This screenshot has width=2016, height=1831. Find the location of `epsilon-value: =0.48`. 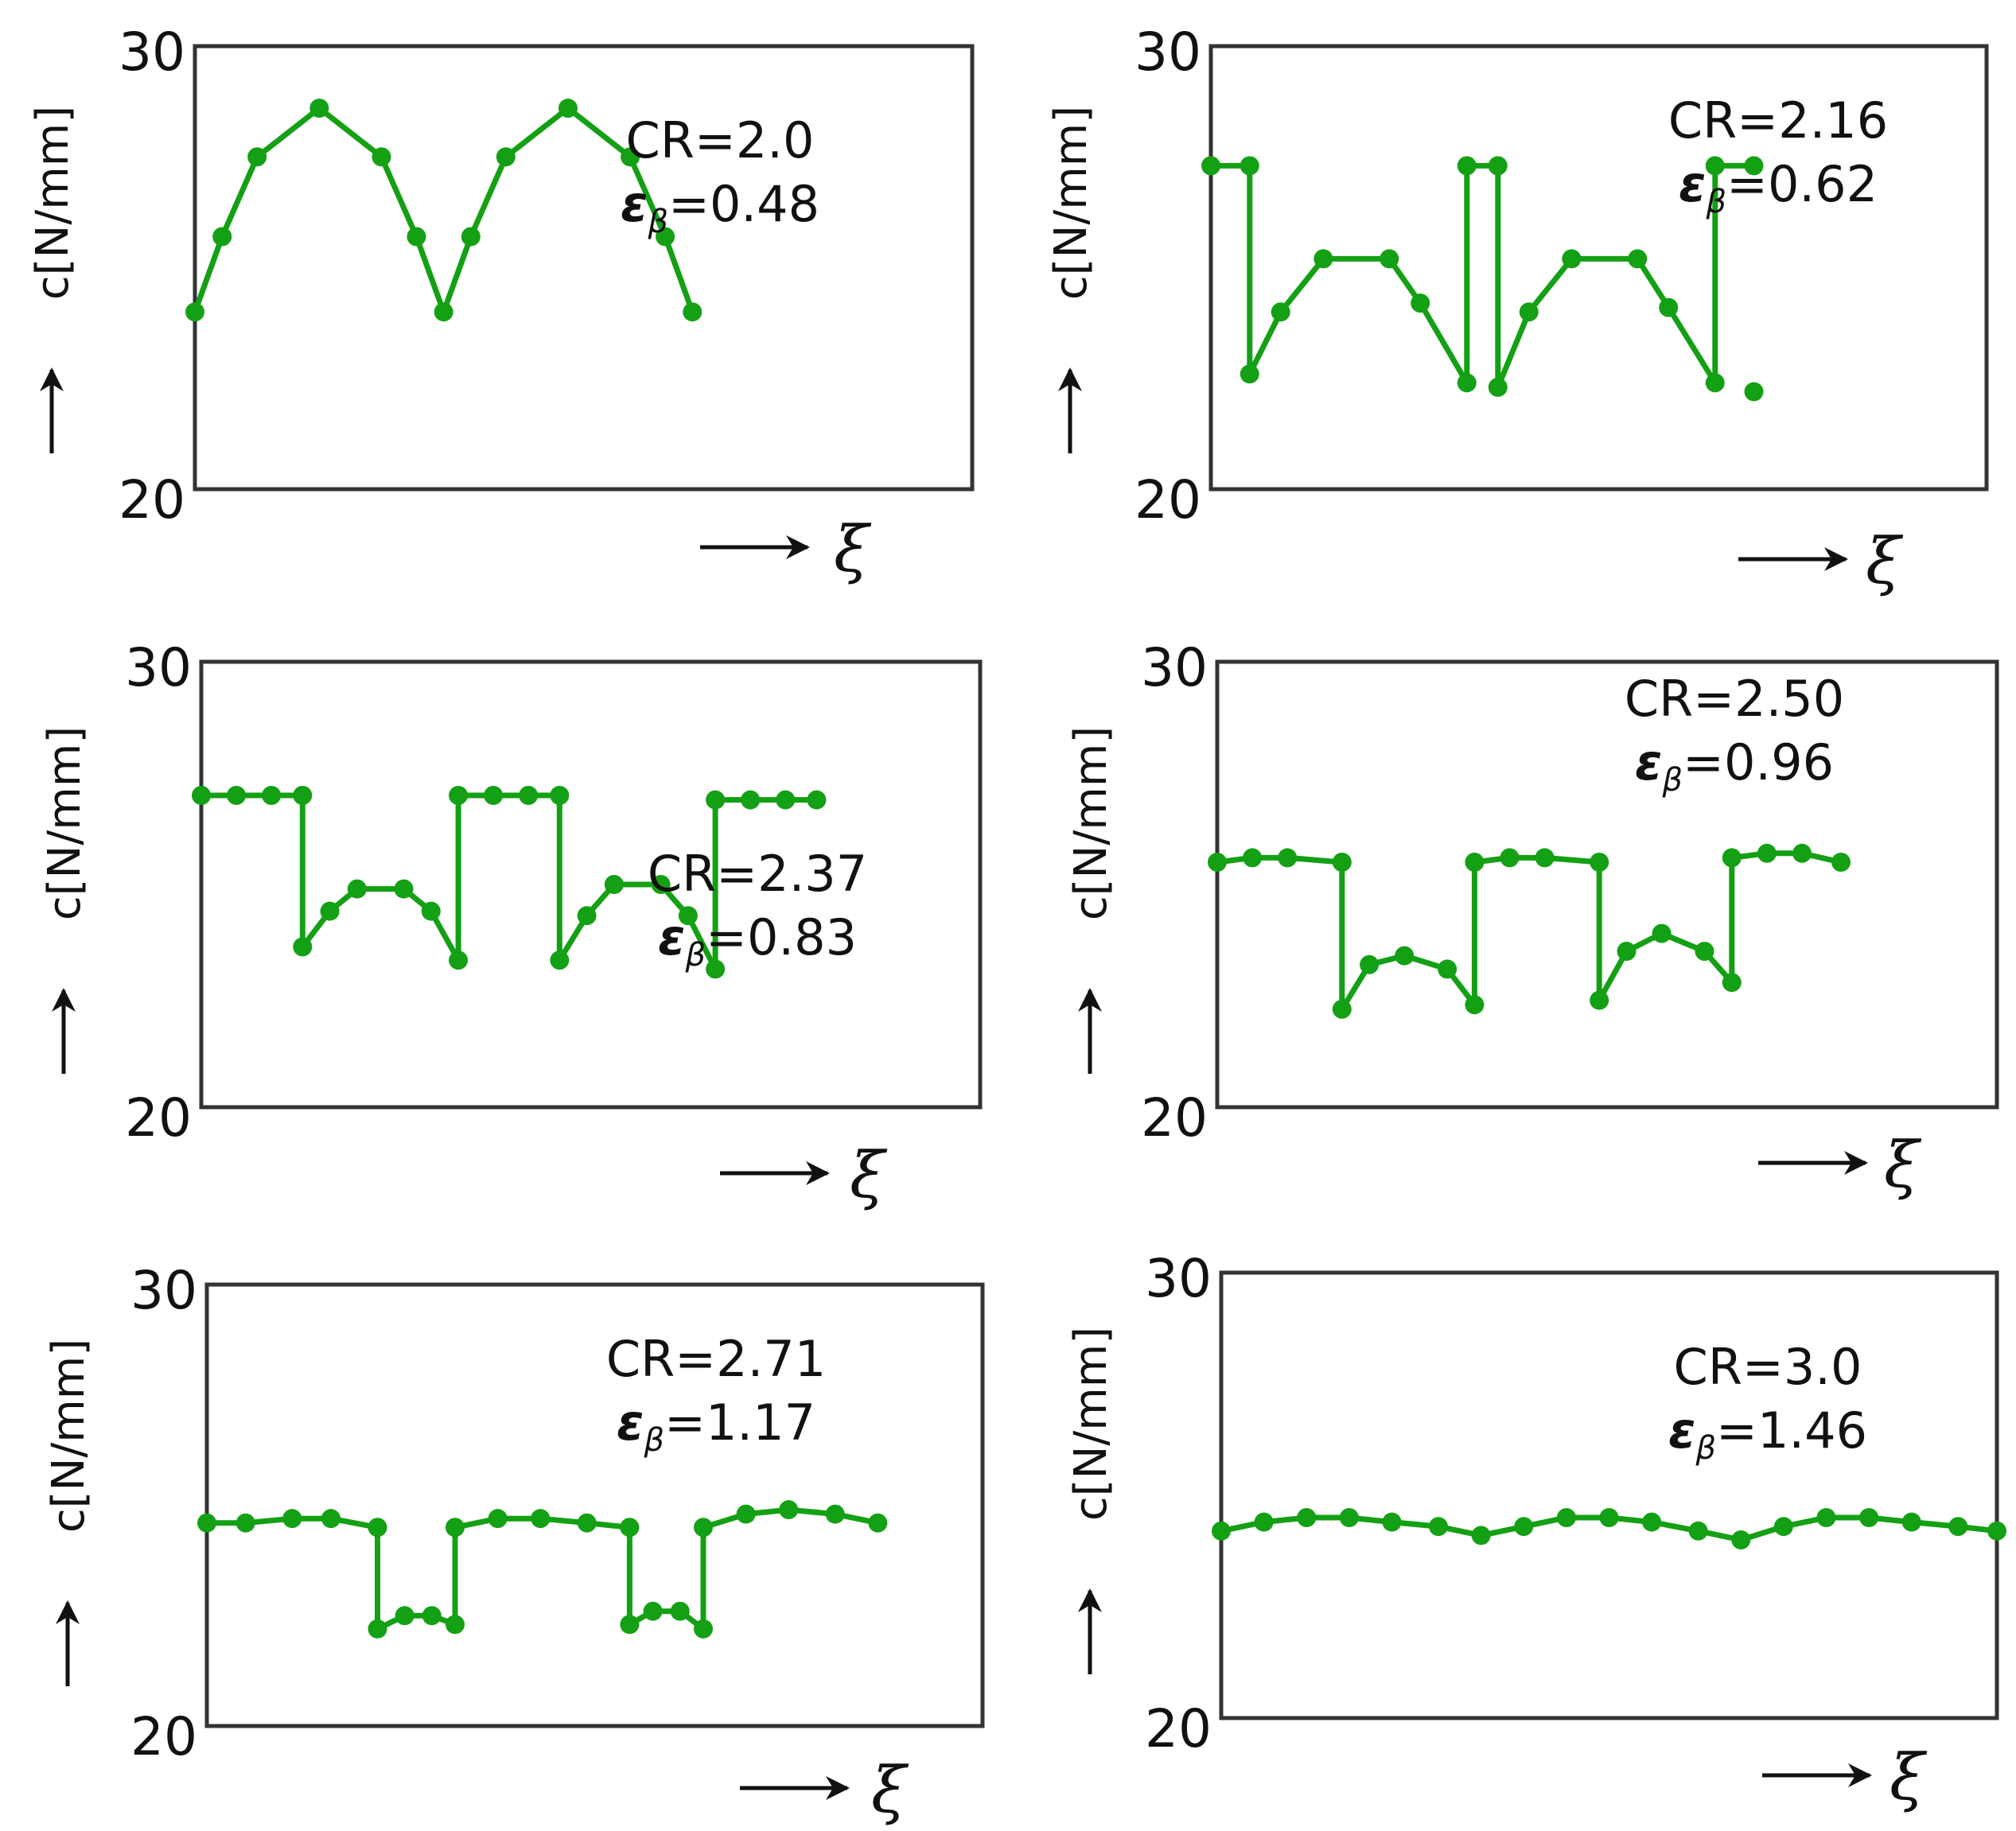

epsilon-value: =0.48 is located at coordinates (743, 204).